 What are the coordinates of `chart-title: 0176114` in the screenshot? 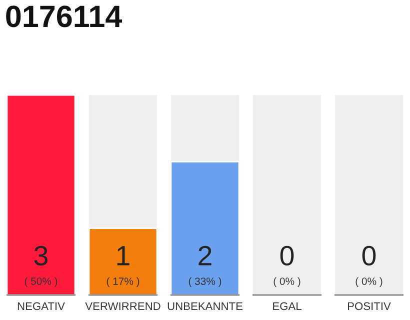 It's located at (64, 17).